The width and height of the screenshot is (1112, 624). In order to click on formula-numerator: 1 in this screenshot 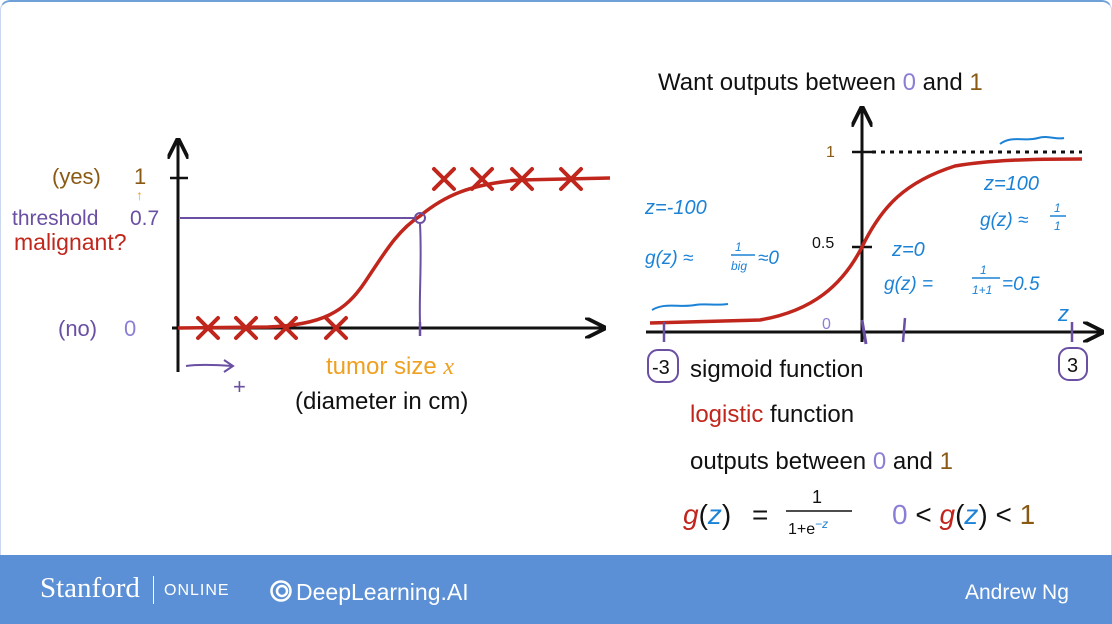, I will do `click(817, 497)`.